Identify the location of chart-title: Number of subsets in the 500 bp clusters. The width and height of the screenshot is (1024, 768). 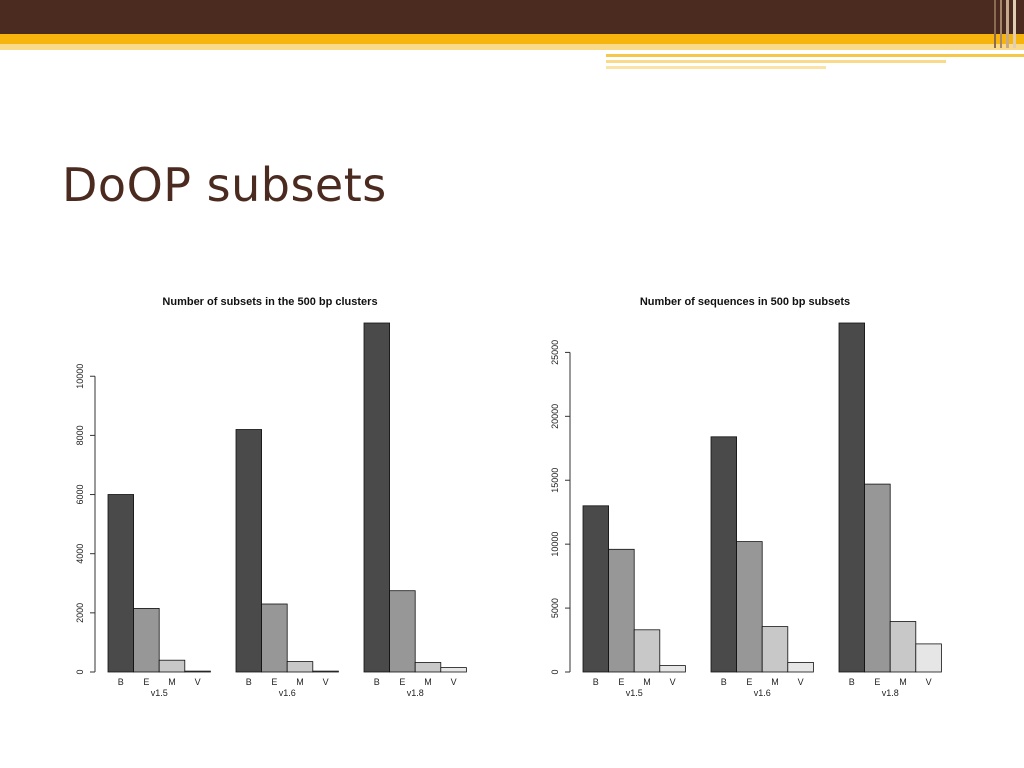
(269, 302).